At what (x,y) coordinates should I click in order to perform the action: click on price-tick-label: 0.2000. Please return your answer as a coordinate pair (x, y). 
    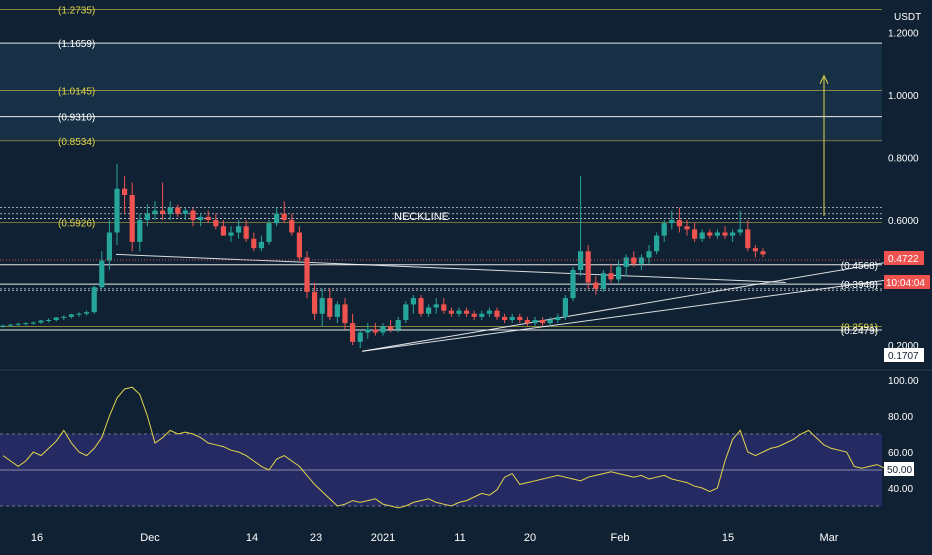
    Looking at the image, I should click on (903, 346).